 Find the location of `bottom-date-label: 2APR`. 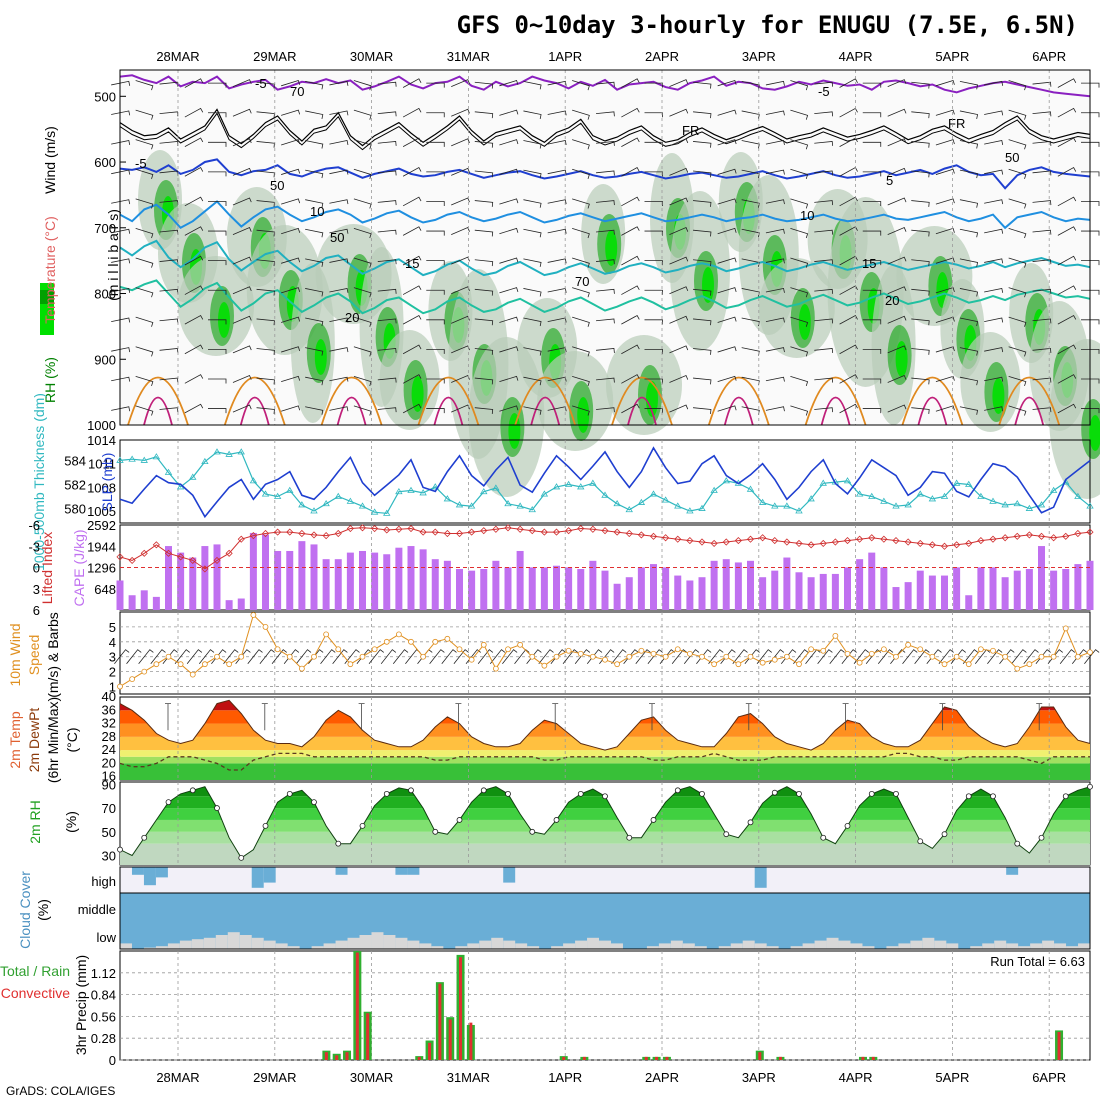

bottom-date-label: 2APR is located at coordinates (662, 1077).